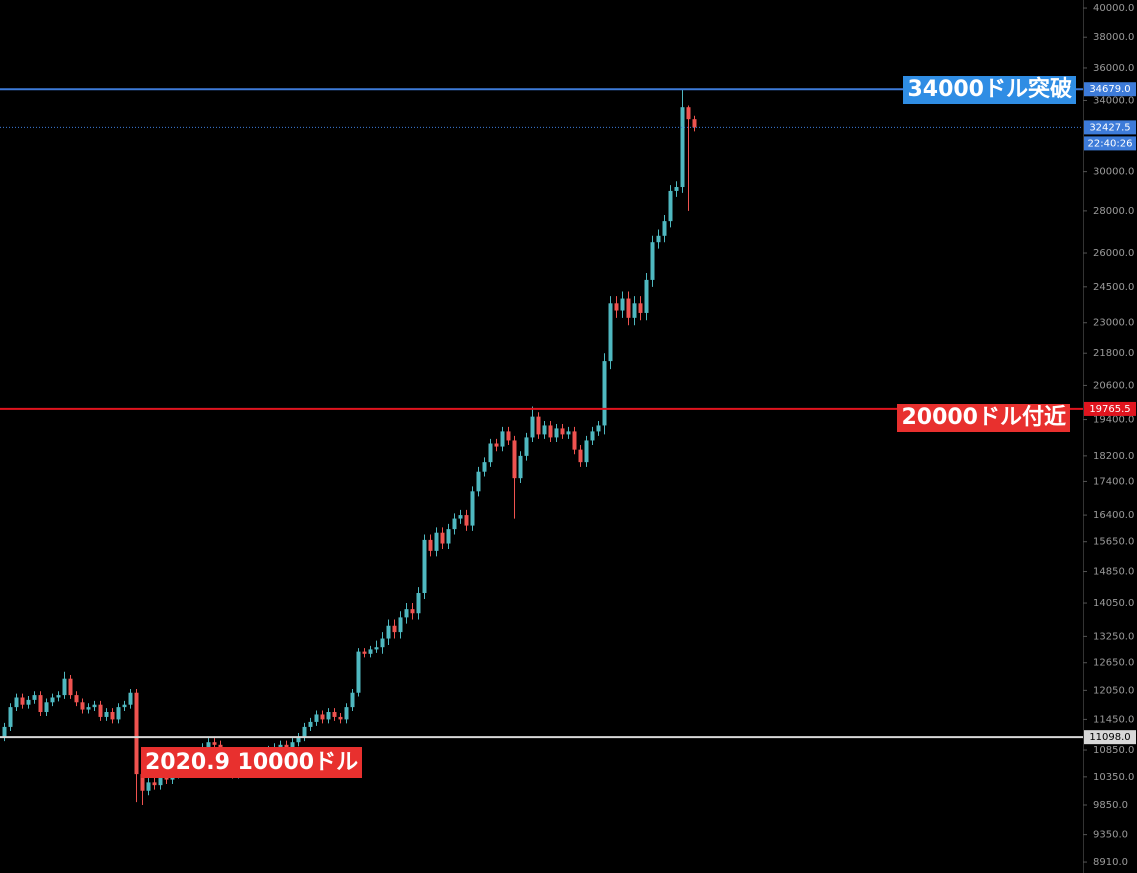 The image size is (1137, 873). Describe the element at coordinates (1113, 690) in the screenshot. I see `y-tick-label: 12050.0` at that location.